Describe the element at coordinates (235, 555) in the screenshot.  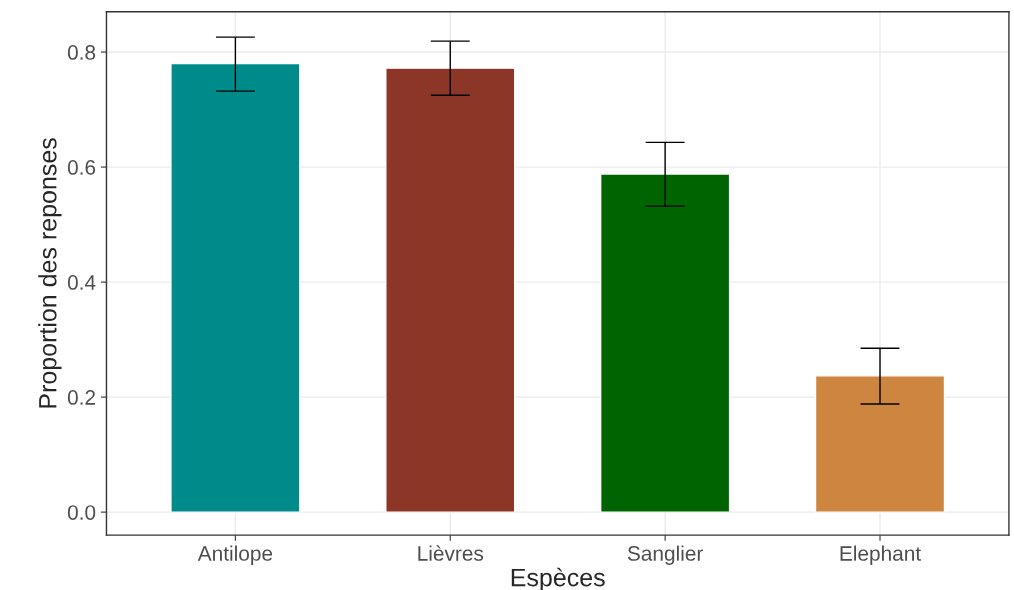
I see `x-tick-label: Antilope` at that location.